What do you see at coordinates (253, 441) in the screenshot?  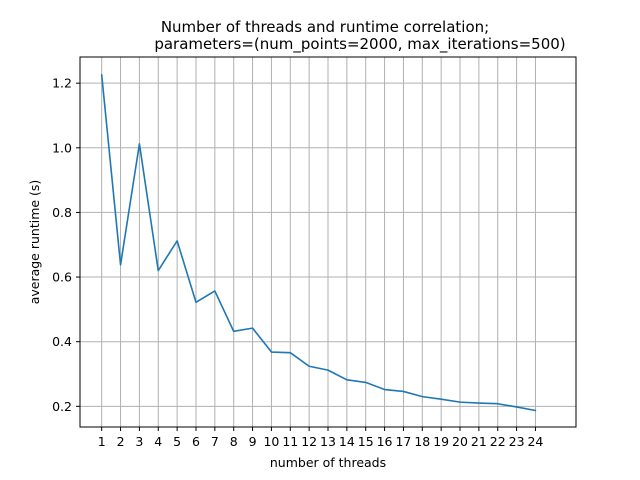 I see `x-tick-label: 9` at bounding box center [253, 441].